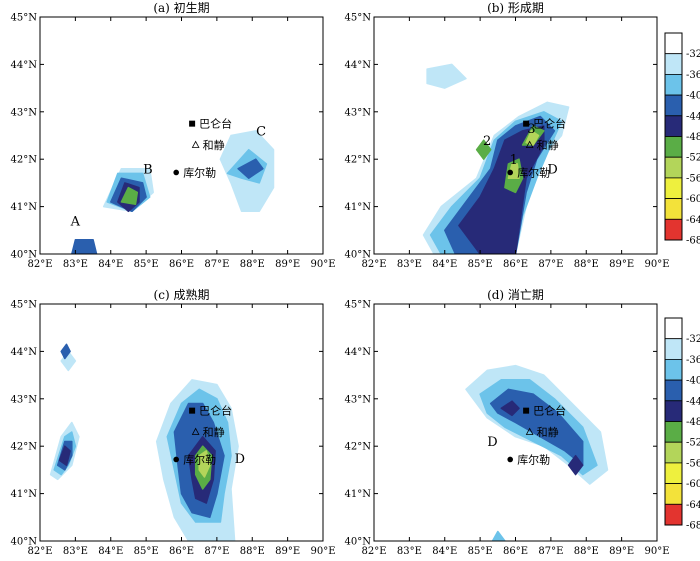  What do you see at coordinates (693, 241) in the screenshot?
I see `colorbar-label: -68` at bounding box center [693, 241].